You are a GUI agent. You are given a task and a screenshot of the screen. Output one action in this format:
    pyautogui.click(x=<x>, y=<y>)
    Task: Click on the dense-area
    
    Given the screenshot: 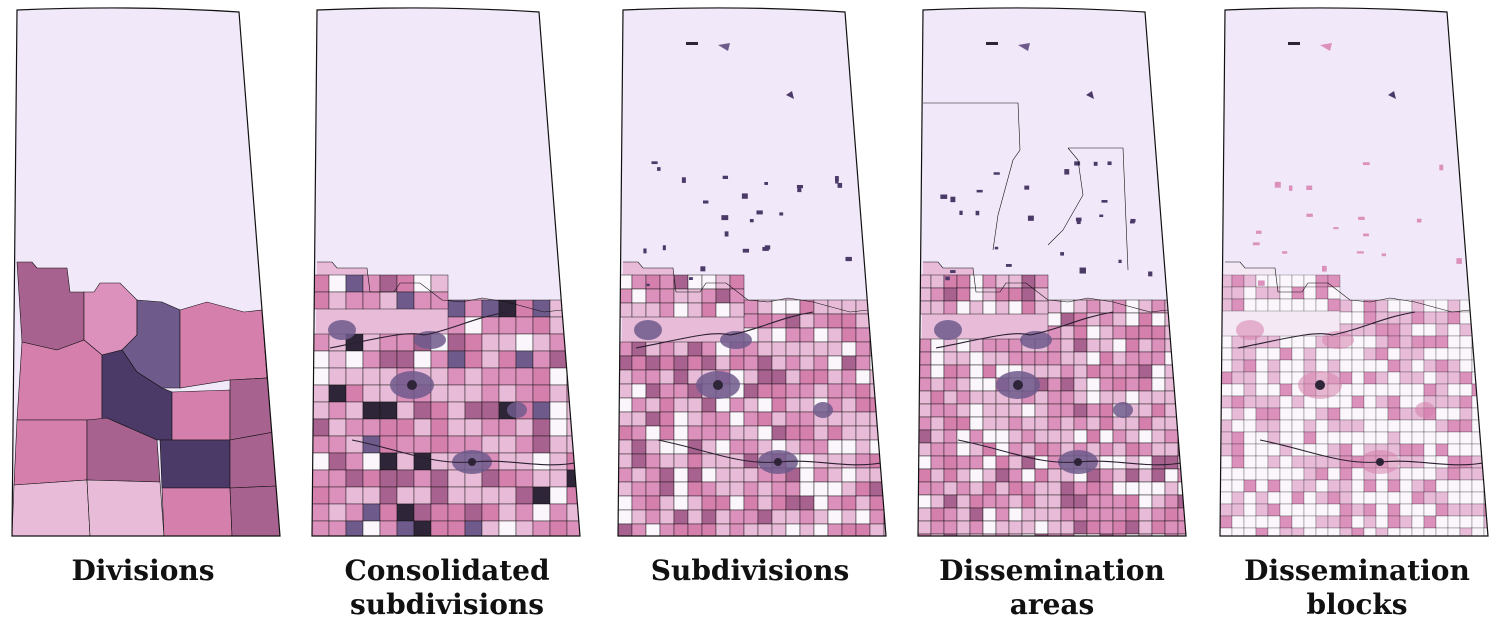 What is the action you would take?
    pyautogui.click(x=517, y=410)
    